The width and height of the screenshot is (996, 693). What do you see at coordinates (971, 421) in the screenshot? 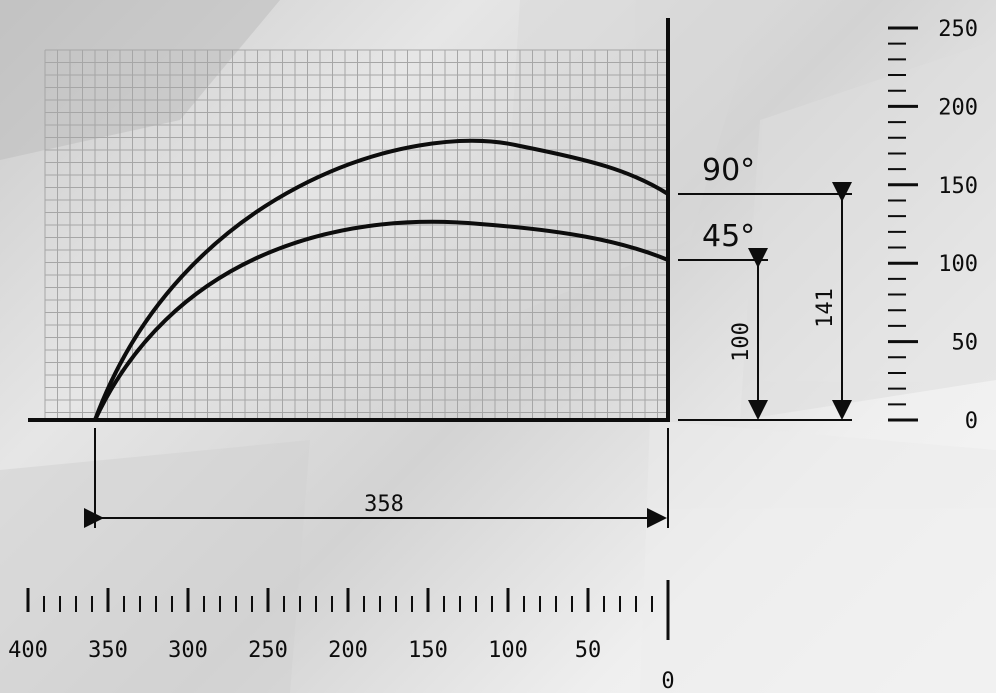
I see `right-scale-label: 0` at bounding box center [971, 421].